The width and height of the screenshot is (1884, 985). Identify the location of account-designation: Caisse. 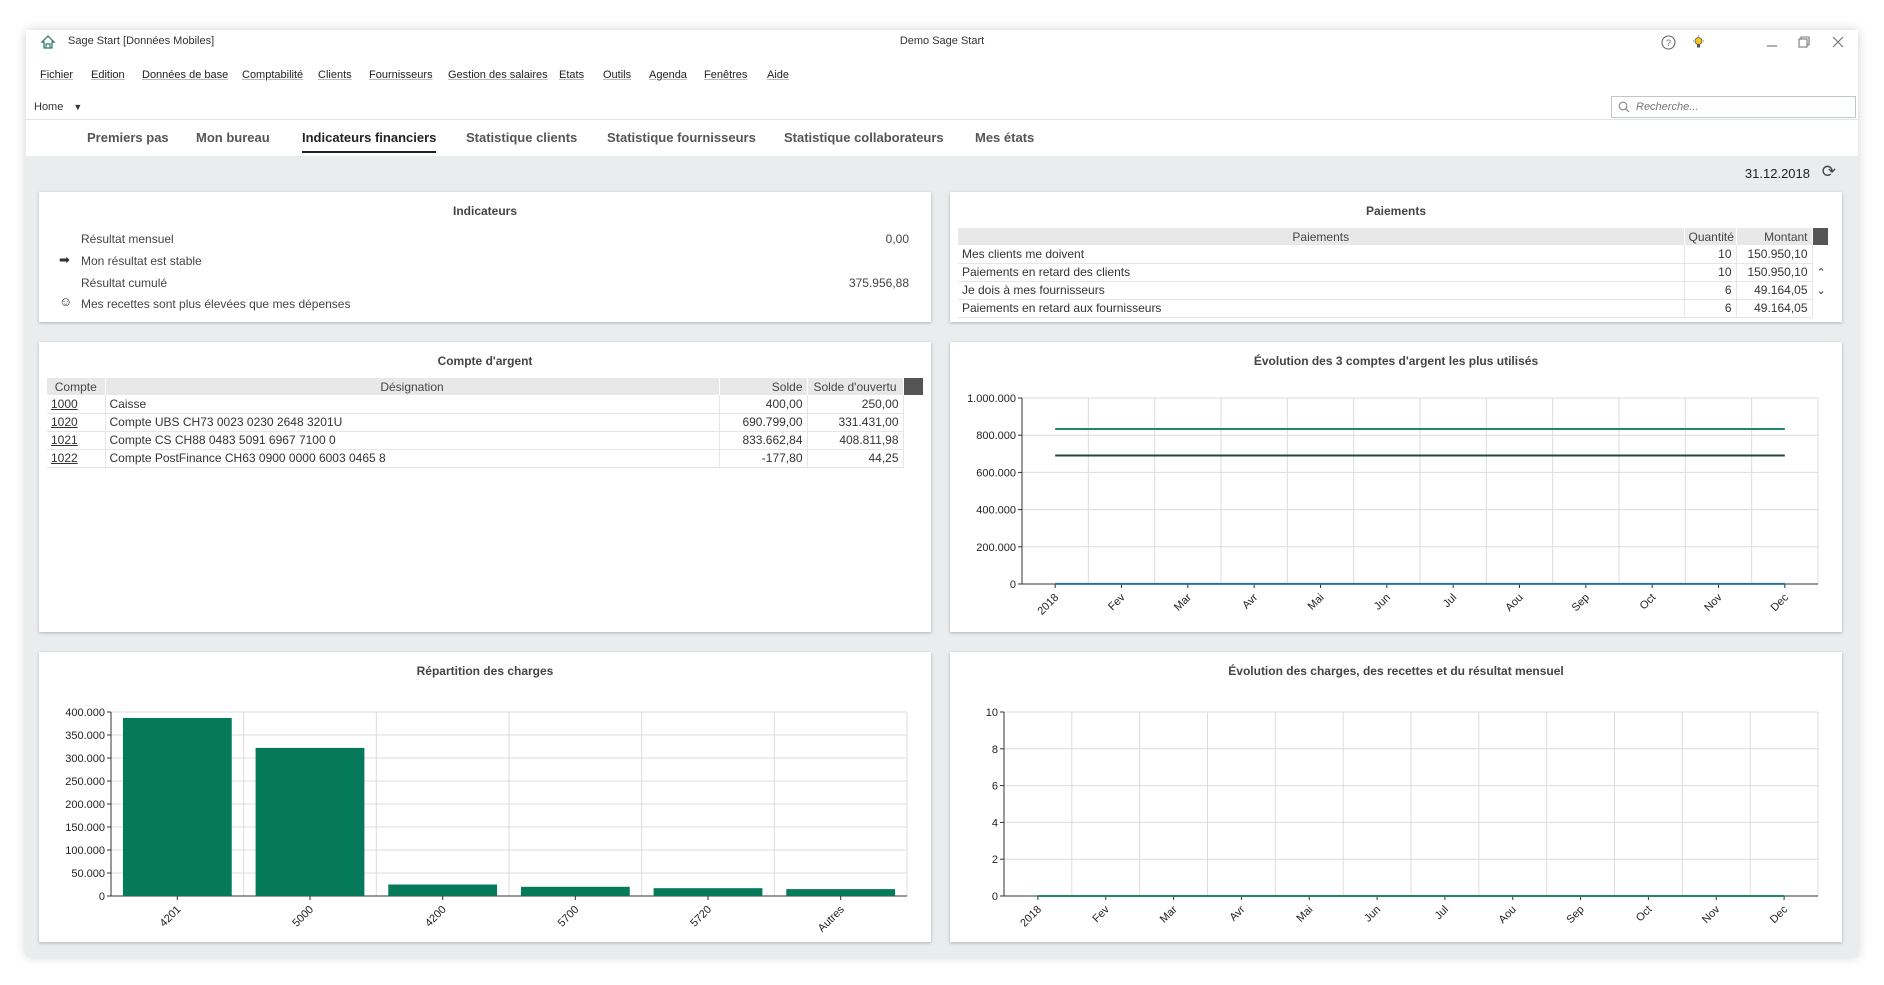
(412, 404).